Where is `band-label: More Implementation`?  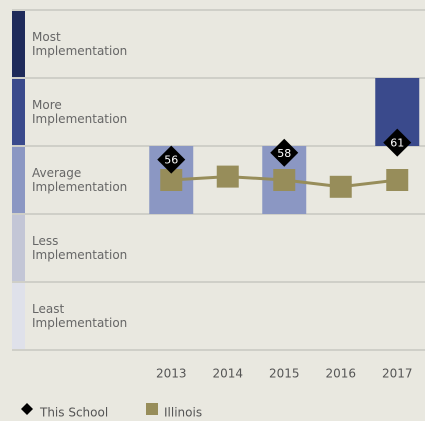
band-label: More Implementation is located at coordinates (80, 112).